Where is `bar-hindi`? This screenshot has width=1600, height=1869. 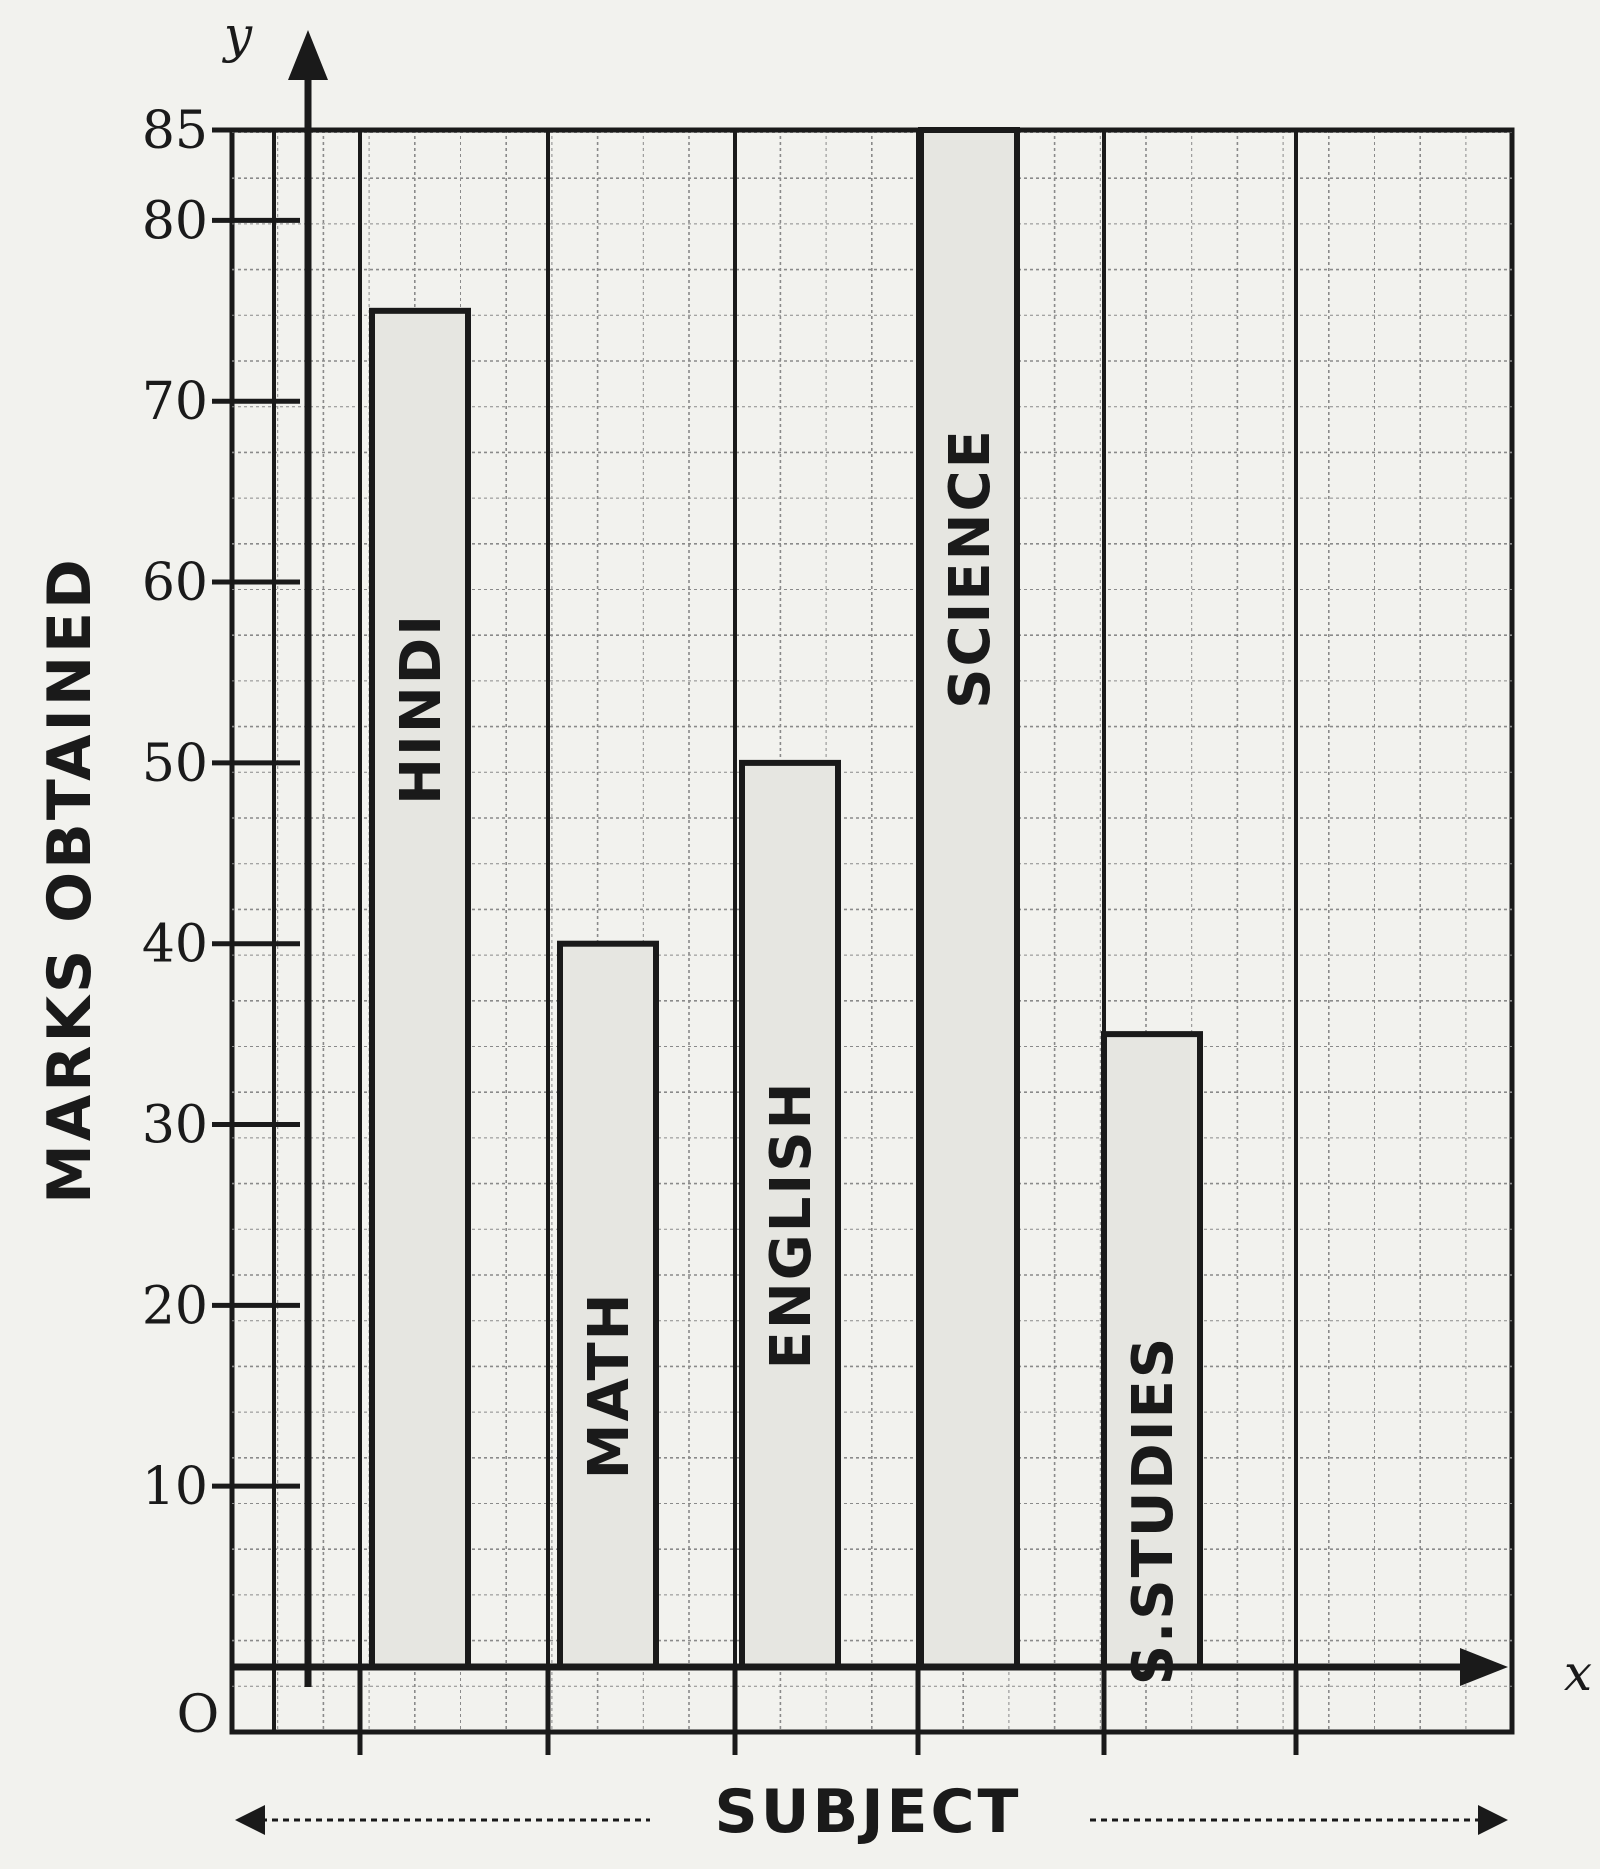
bar-hindi is located at coordinates (420, 989).